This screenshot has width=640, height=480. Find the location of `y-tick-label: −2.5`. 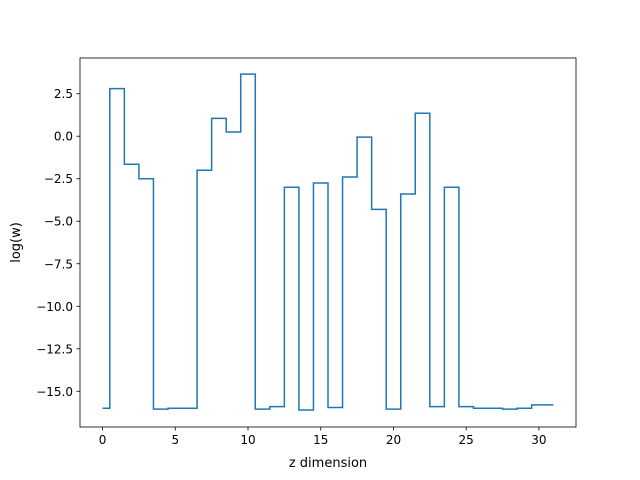

y-tick-label: −2.5 is located at coordinates (58, 179).